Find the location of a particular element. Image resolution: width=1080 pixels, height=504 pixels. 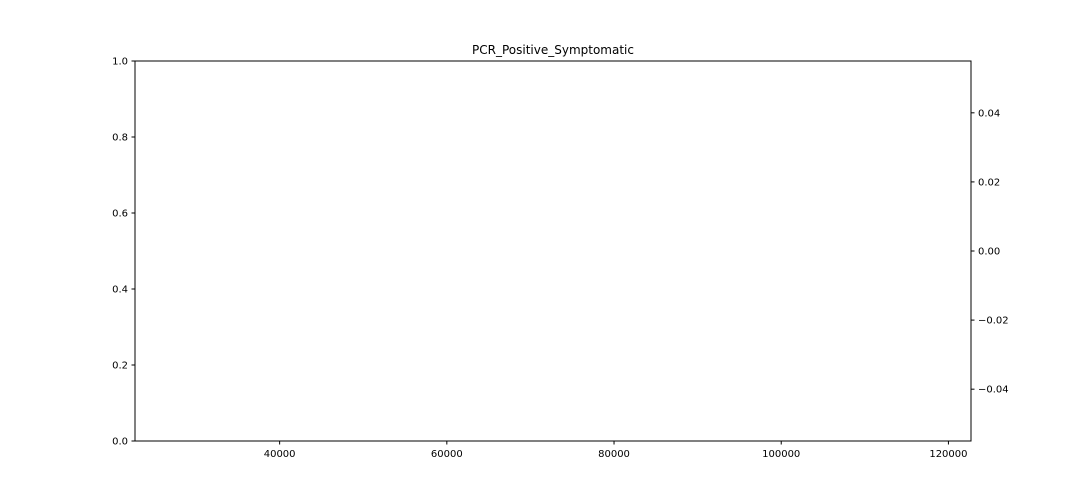

x-axis: 40000 60000 80000 100000 120000 is located at coordinates (616, 450).